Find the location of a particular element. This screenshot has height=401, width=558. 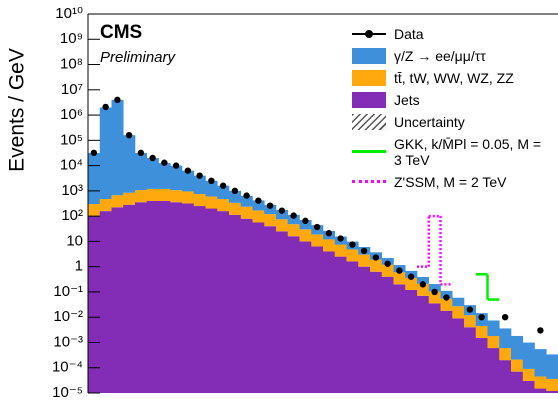

y-tick-label: 1 is located at coordinates (79, 266).